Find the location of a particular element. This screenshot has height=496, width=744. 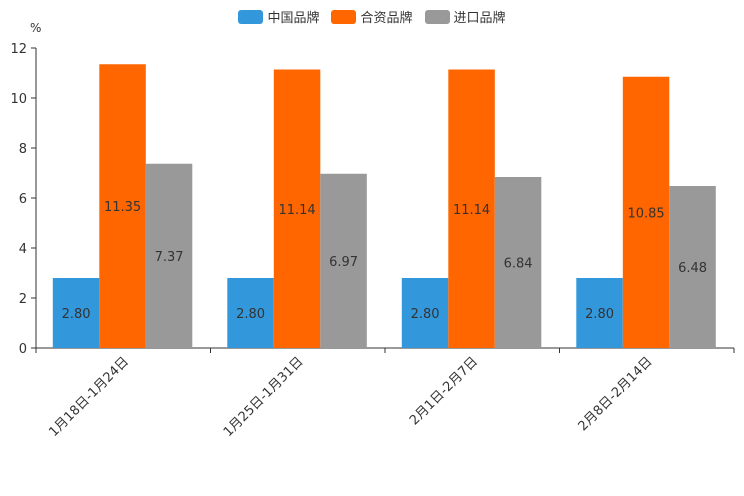

data-label-3-3: 6.84 is located at coordinates (518, 264).